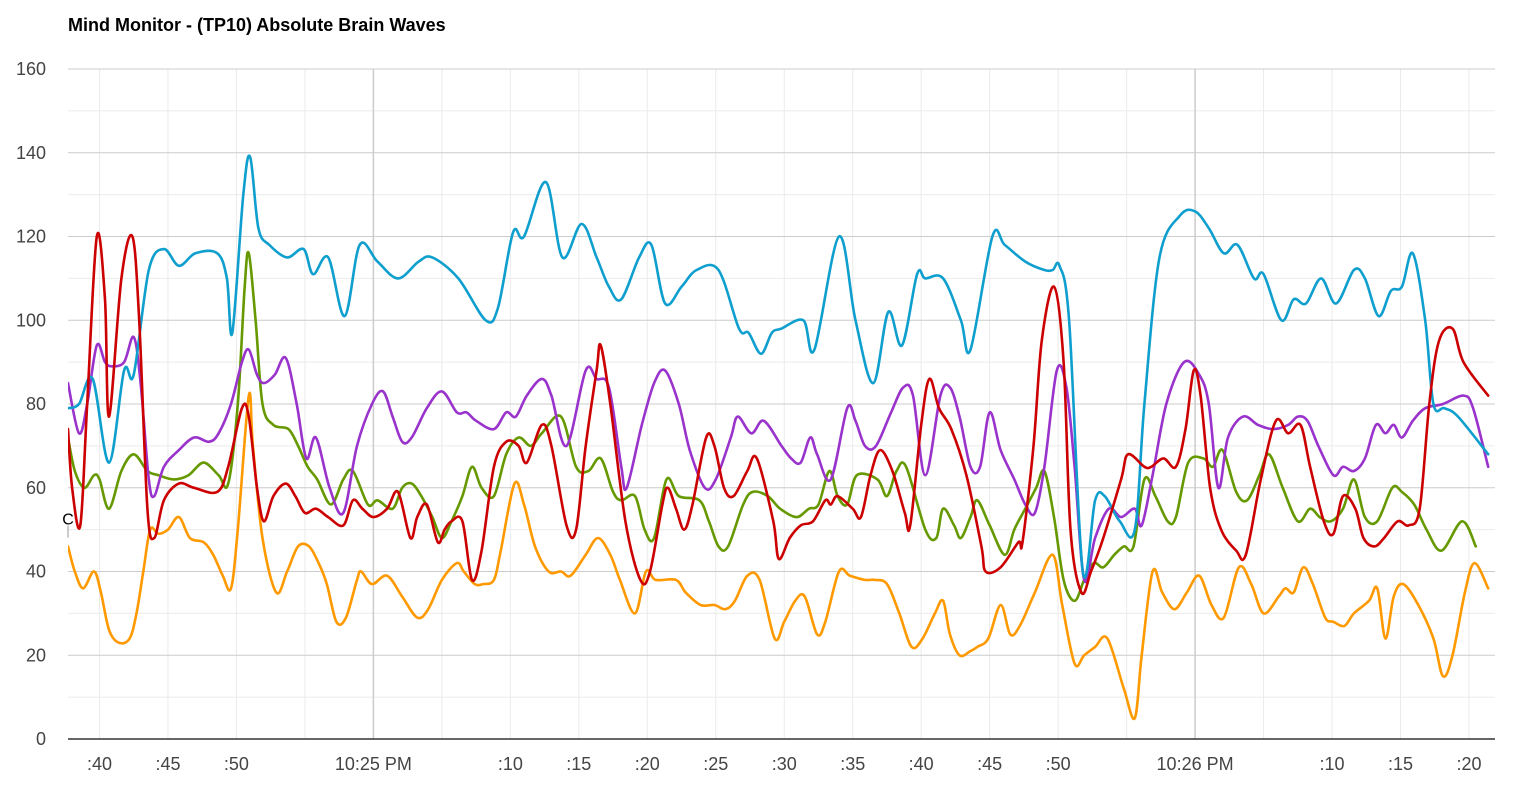 Image resolution: width=1517 pixels, height=785 pixels. What do you see at coordinates (36, 572) in the screenshot?
I see `y-tick-label: 40` at bounding box center [36, 572].